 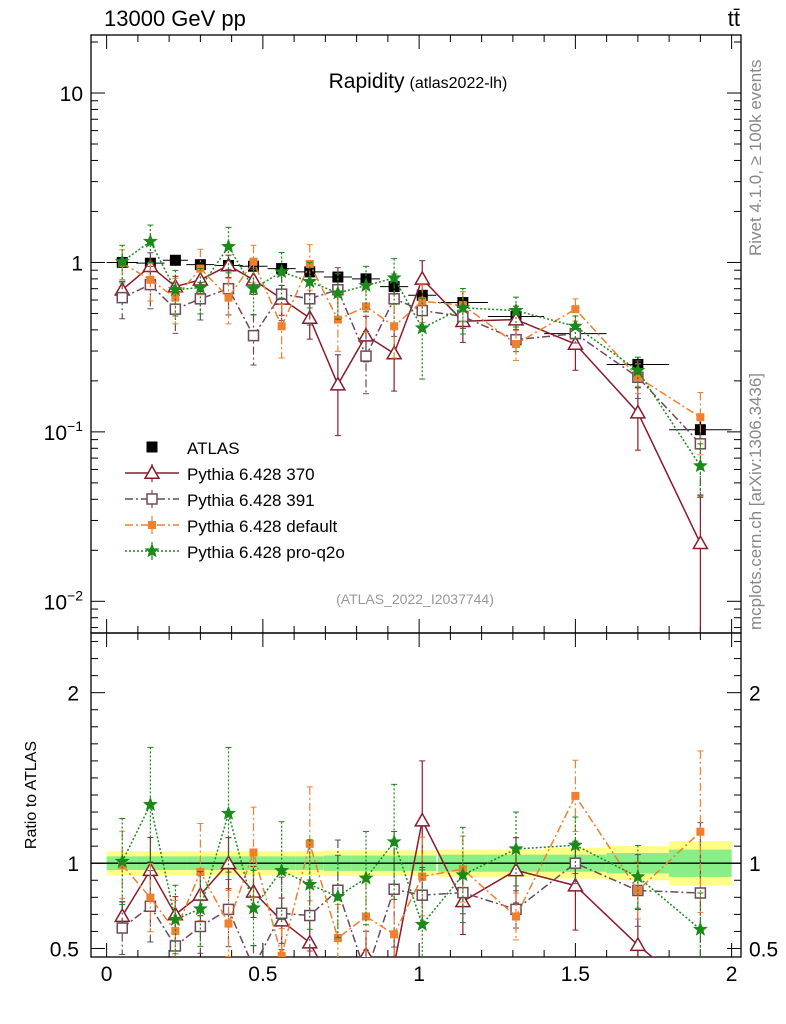 What do you see at coordinates (367, 81) in the screenshot?
I see `plot-title-main: Rapidity` at bounding box center [367, 81].